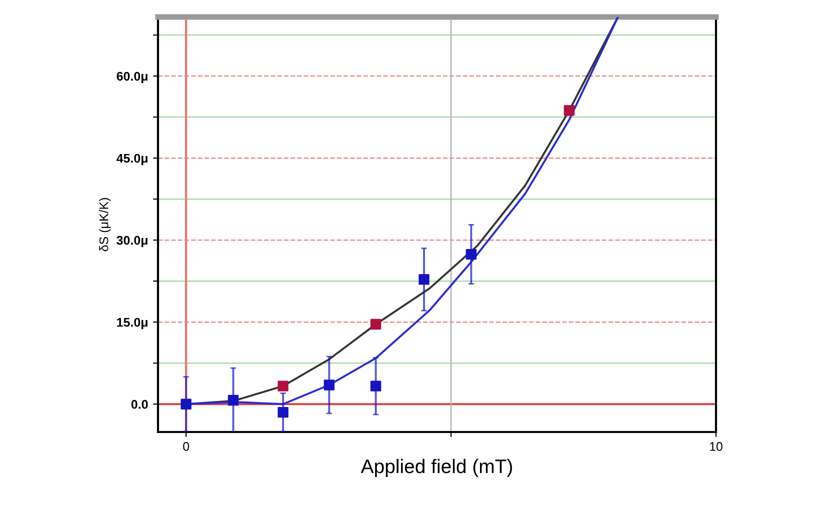 This screenshot has height=505, width=824. What do you see at coordinates (132, 242) in the screenshot?
I see `y-tick-label: 30.0μ` at bounding box center [132, 242].